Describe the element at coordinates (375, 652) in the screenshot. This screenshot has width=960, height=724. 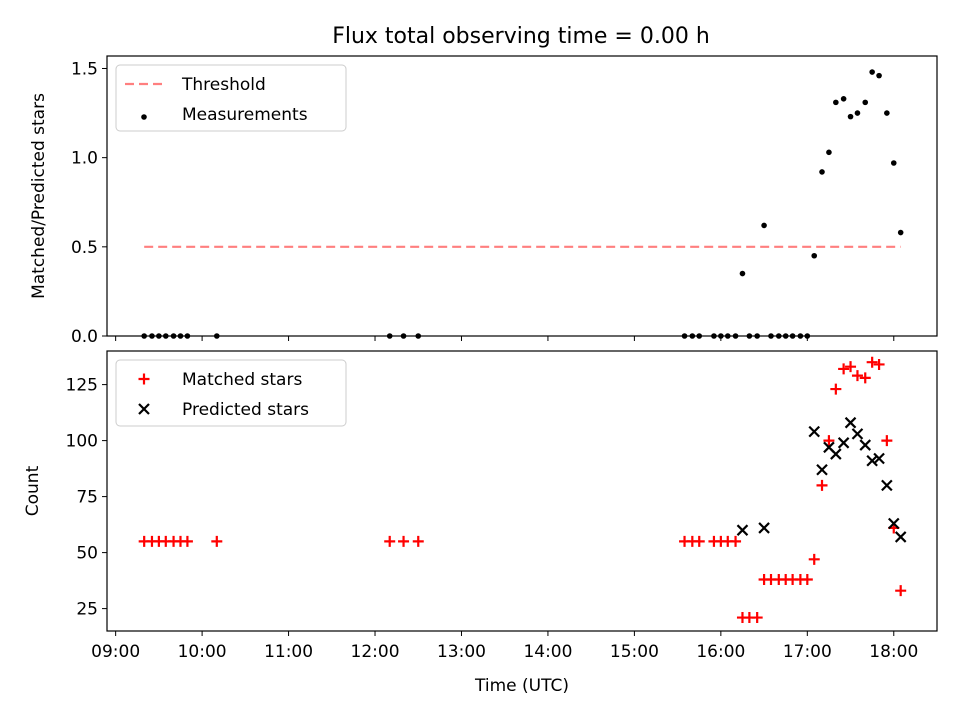
I see `x-tick-label: 12:00` at that location.